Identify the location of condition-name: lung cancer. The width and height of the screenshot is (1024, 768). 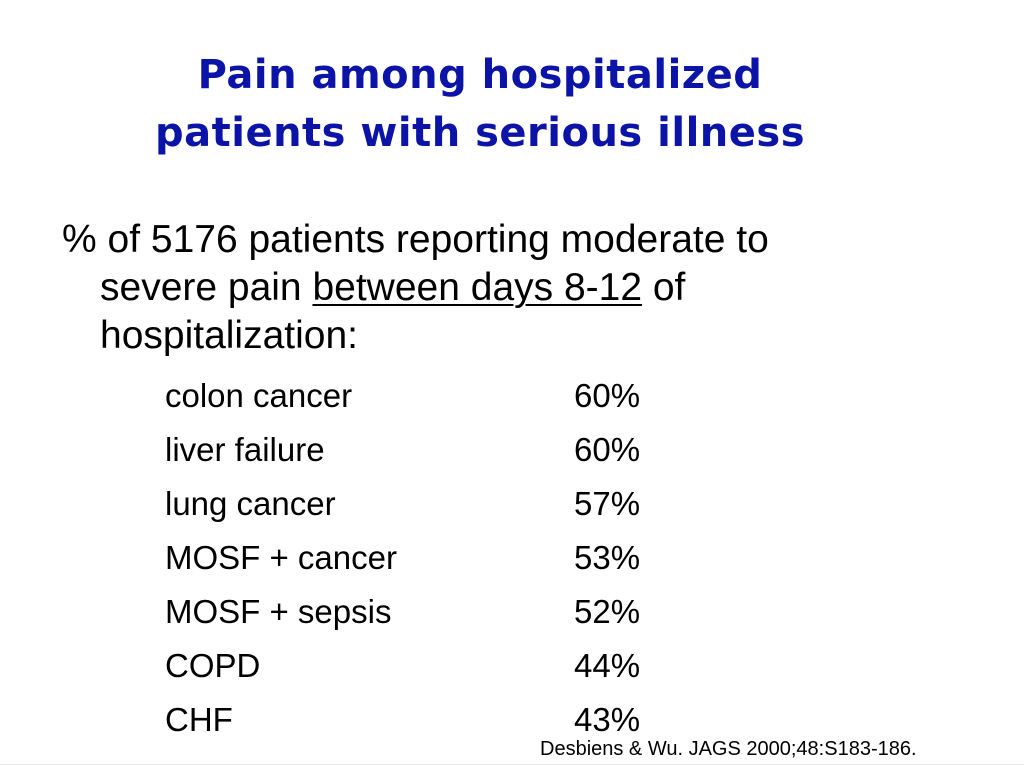
(250, 503).